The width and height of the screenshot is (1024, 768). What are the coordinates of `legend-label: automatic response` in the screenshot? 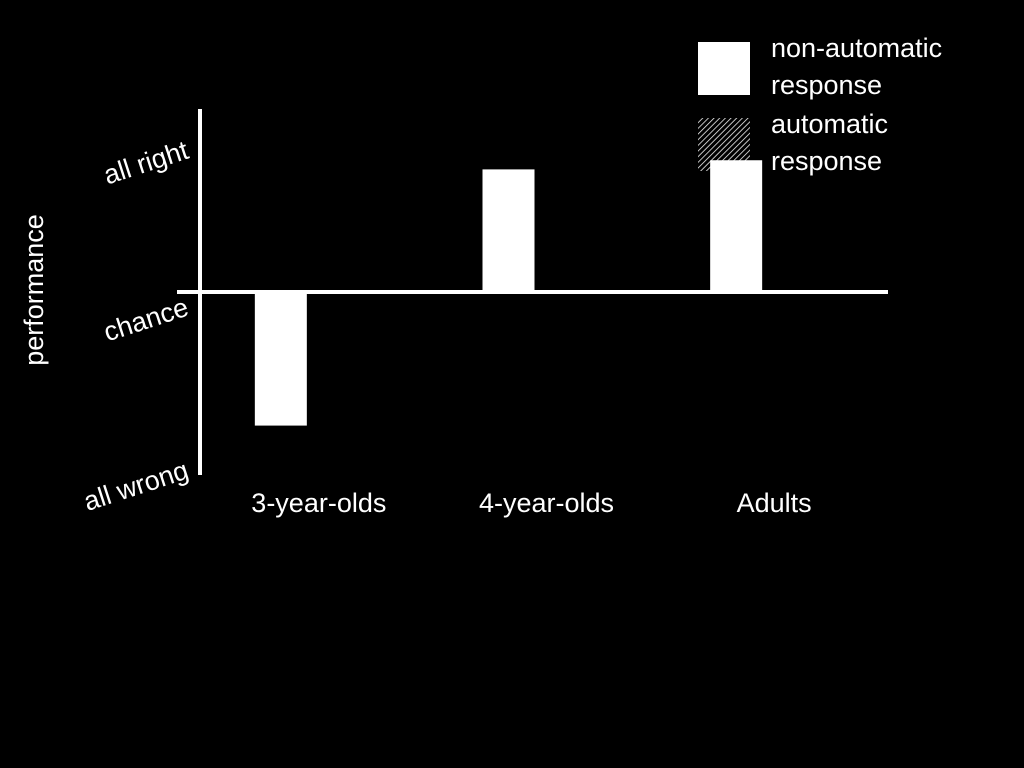 It's located at (830, 142).